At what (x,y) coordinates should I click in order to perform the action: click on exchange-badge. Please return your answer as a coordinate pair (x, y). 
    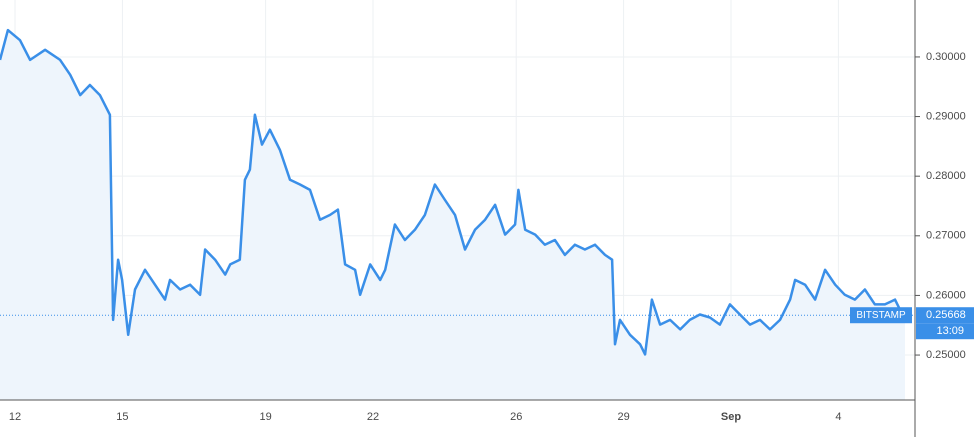
    Looking at the image, I should click on (881, 315).